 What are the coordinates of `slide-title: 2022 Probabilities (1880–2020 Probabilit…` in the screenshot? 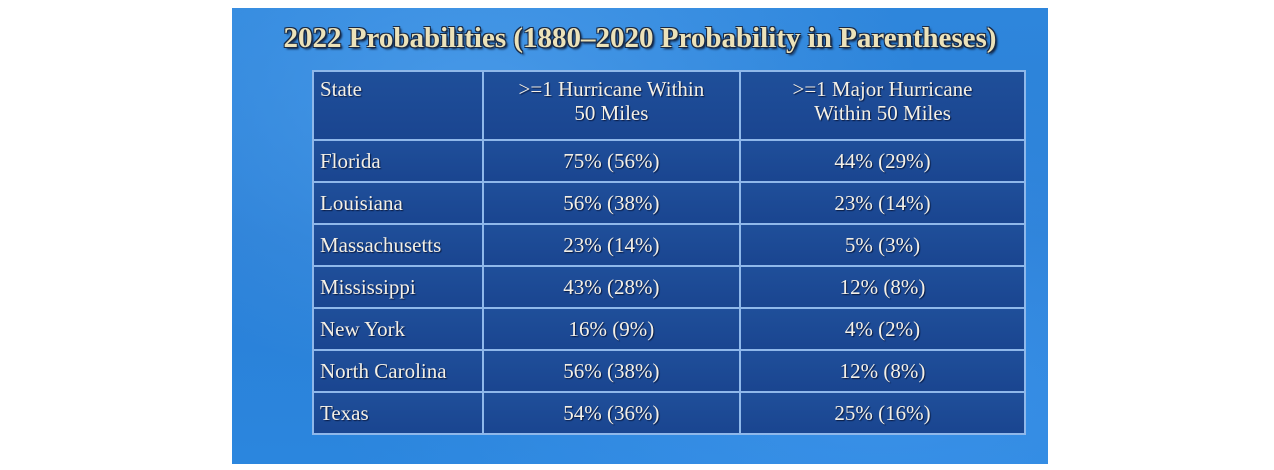 It's located at (640, 38).